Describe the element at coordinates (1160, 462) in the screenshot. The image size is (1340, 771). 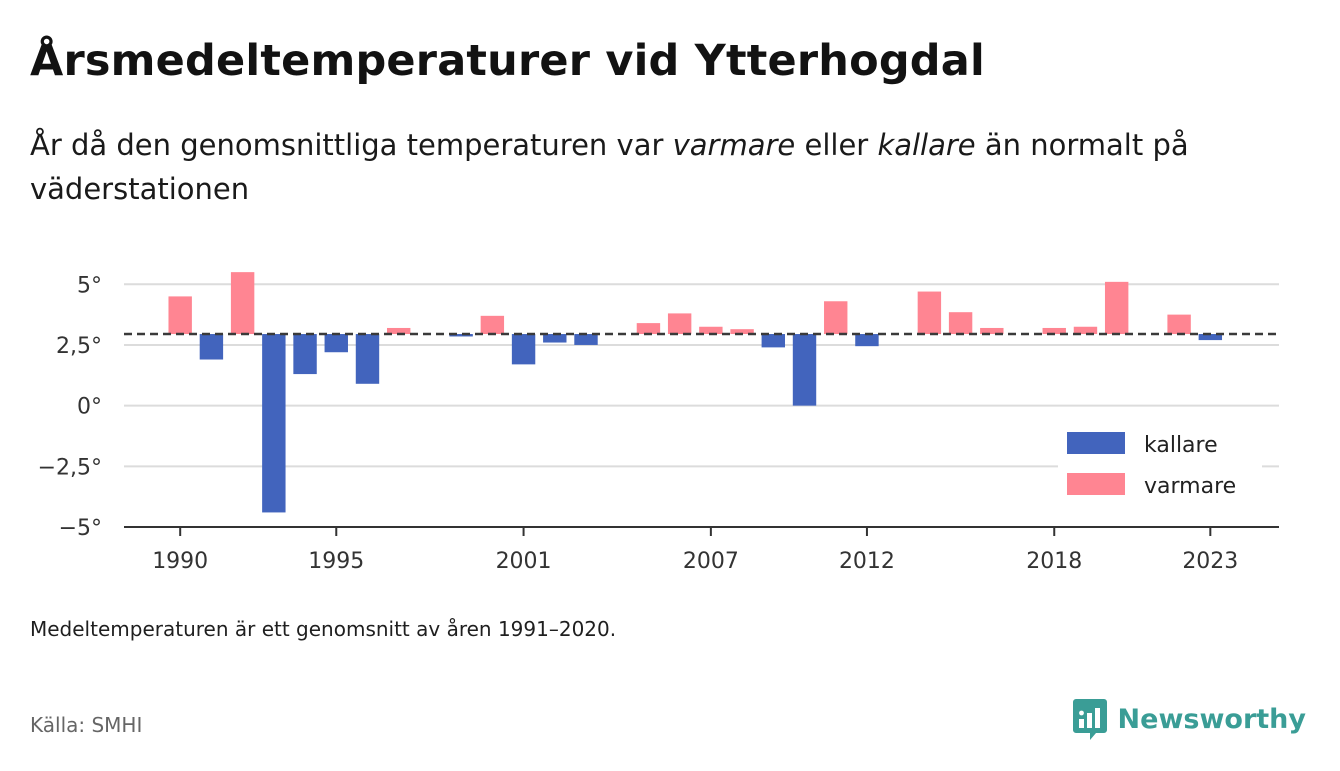
I see `legend: kallare varmare` at that location.